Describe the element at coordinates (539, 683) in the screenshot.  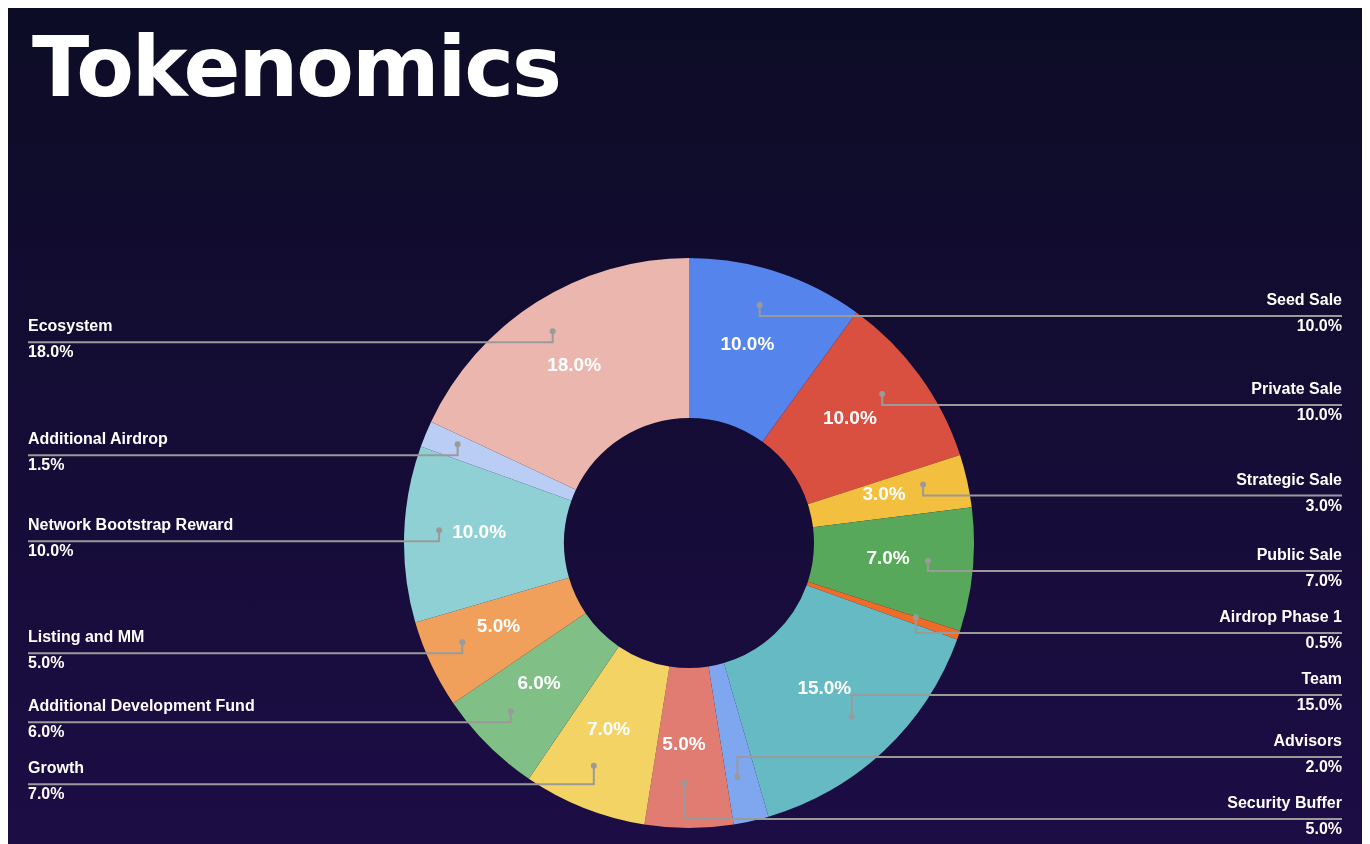
I see `text: 6.0%` at that location.